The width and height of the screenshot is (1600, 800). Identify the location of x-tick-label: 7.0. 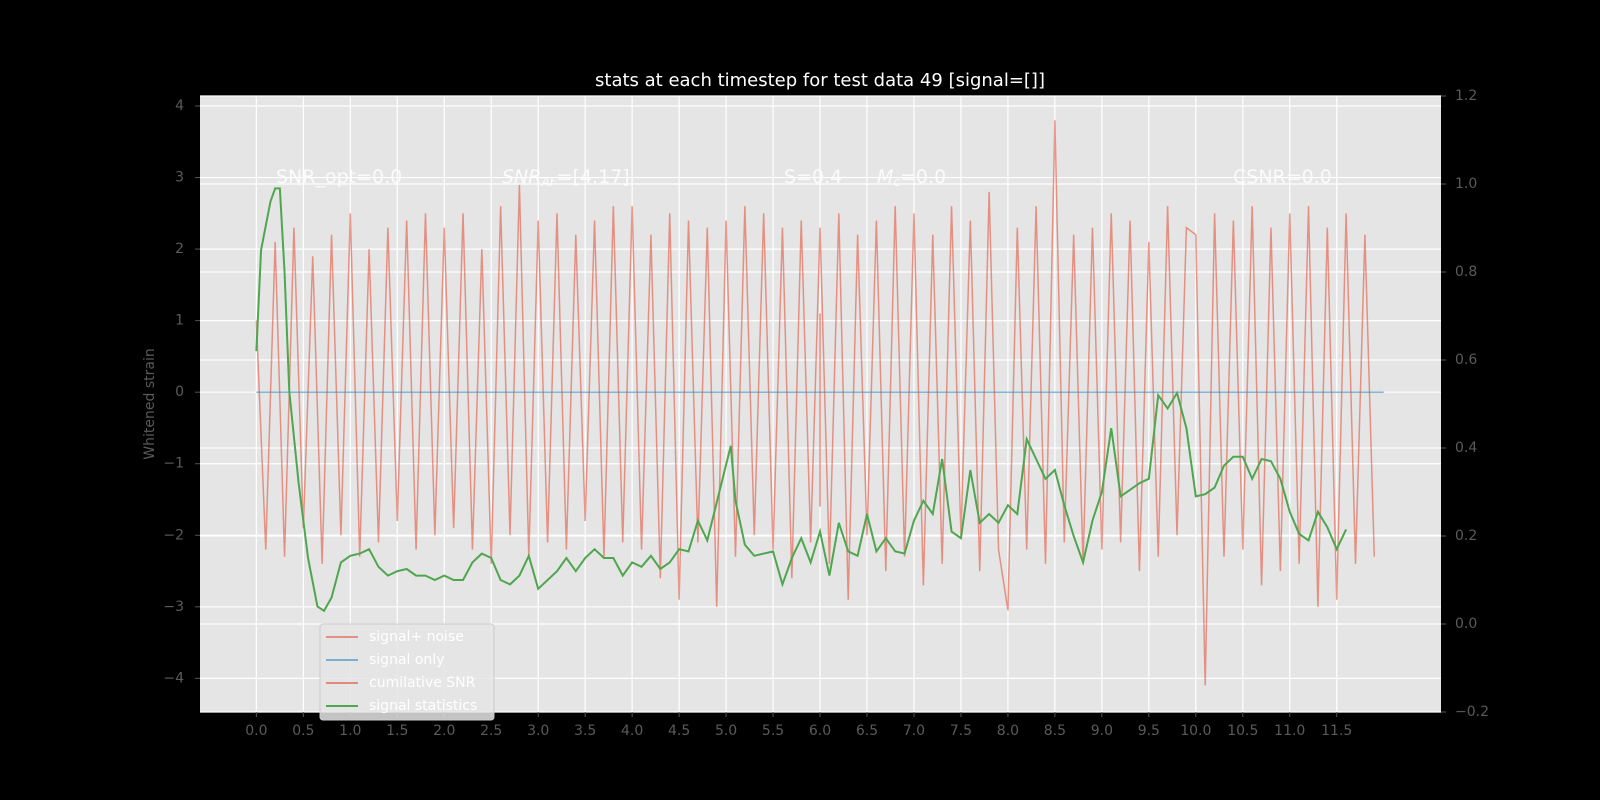
(914, 731).